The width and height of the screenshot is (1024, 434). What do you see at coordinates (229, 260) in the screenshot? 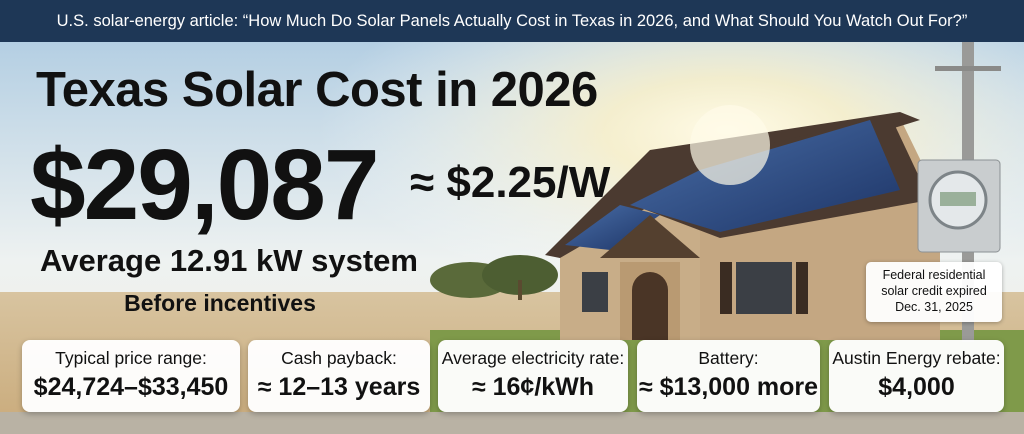
I see `system-size: Average 12.91 kW system` at bounding box center [229, 260].